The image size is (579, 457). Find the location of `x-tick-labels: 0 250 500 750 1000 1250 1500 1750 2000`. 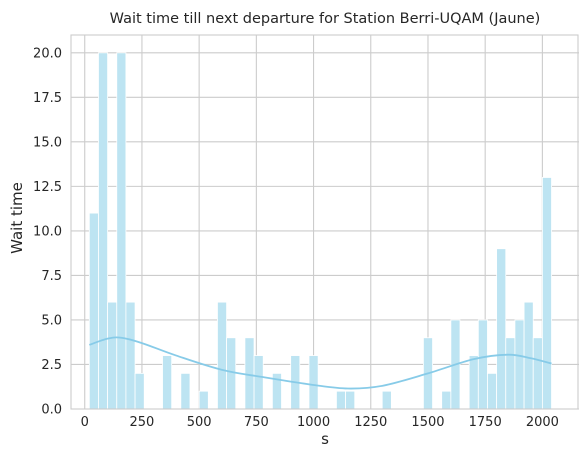

x-tick-labels: 0 250 500 750 1000 1250 1500 1750 2000 is located at coordinates (320, 422).